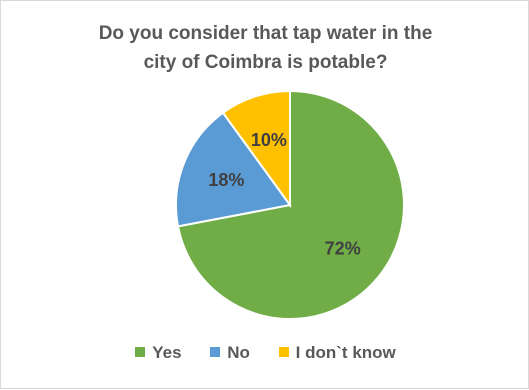 The width and height of the screenshot is (529, 390). I want to click on legend-item-dont-know: I don`t know, so click(337, 353).